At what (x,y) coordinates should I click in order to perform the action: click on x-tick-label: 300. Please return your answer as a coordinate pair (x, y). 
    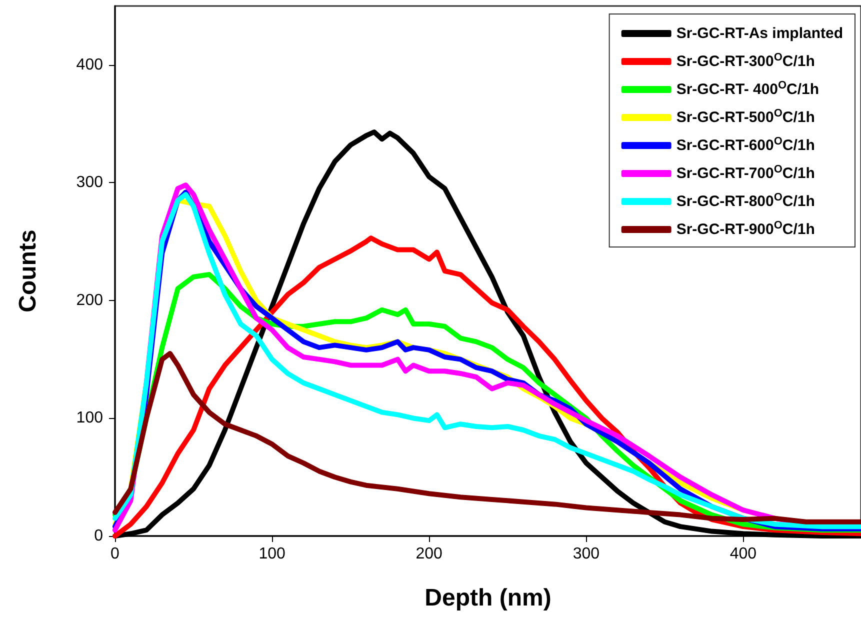
    Looking at the image, I should click on (586, 554).